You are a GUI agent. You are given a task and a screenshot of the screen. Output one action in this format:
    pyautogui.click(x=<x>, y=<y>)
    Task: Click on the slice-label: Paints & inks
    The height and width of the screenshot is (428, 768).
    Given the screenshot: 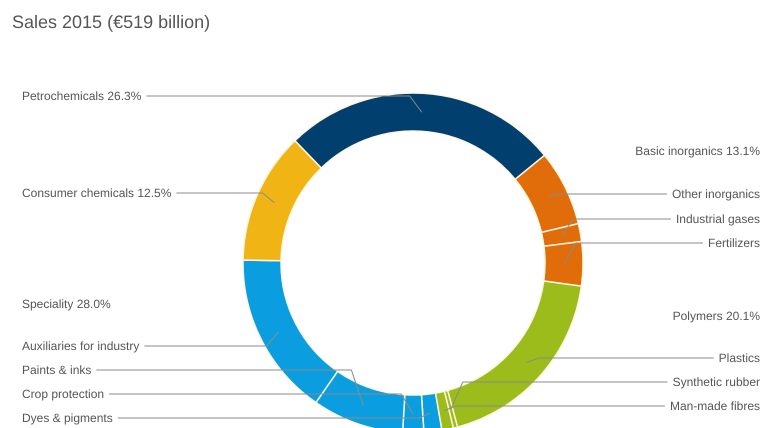 What is the action you would take?
    pyautogui.click(x=57, y=370)
    